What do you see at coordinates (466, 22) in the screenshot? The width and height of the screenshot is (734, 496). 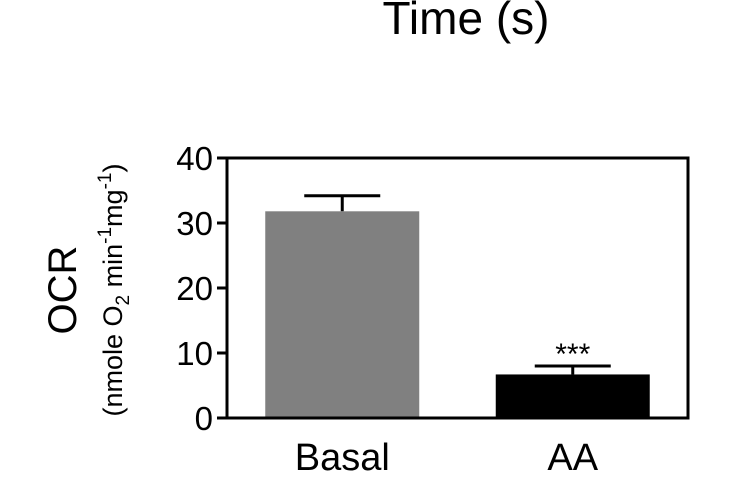 I see `cropped-header-text: Time (s)` at bounding box center [466, 22].